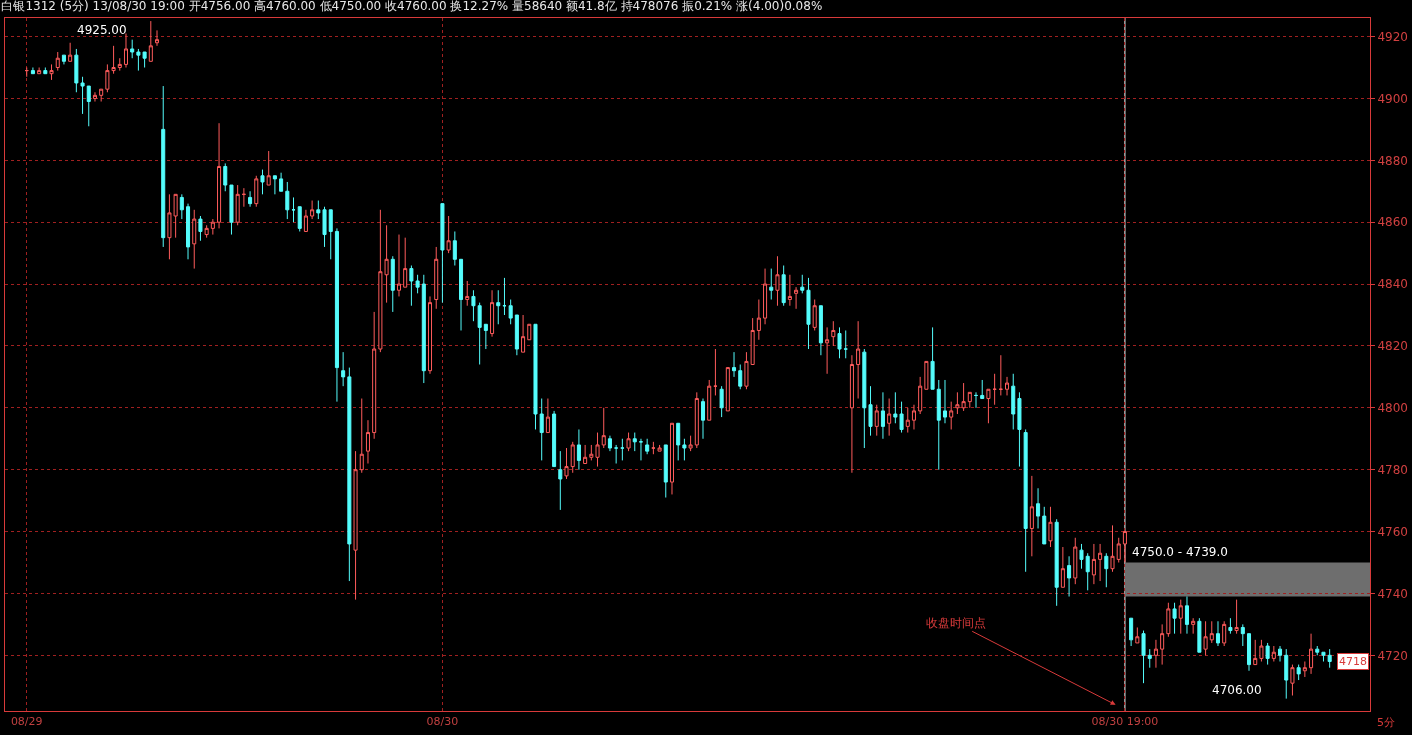 This screenshot has height=735, width=1412. Describe the element at coordinates (1392, 222) in the screenshot. I see `y-tick-label: 4860` at that location.